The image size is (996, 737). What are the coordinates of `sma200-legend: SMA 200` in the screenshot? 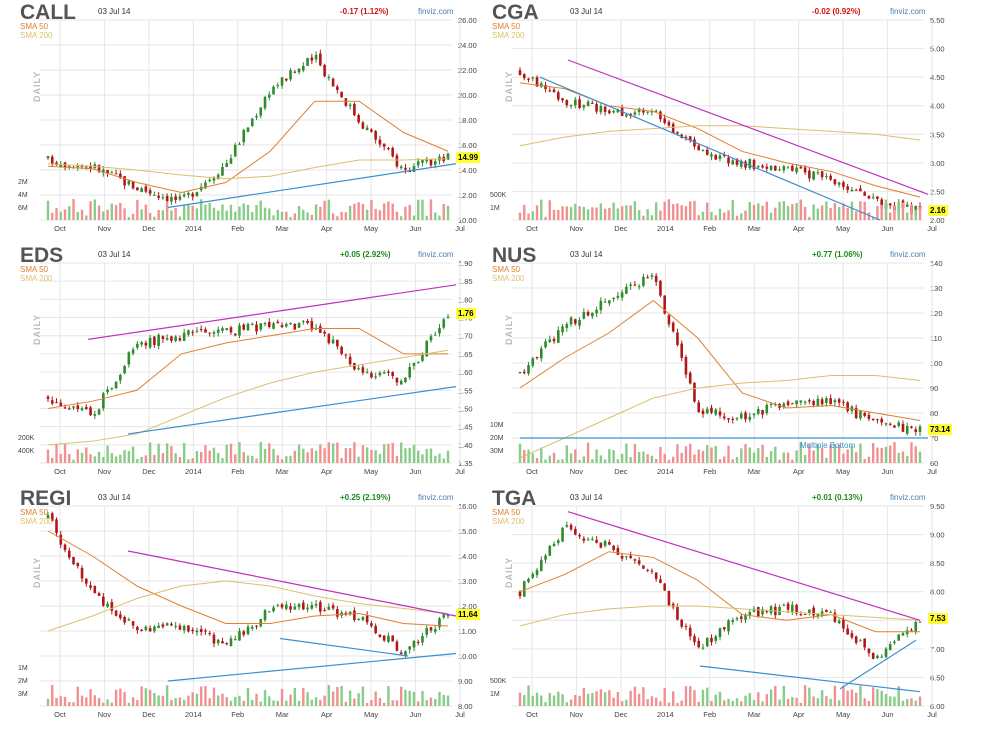 It's located at (36, 521).